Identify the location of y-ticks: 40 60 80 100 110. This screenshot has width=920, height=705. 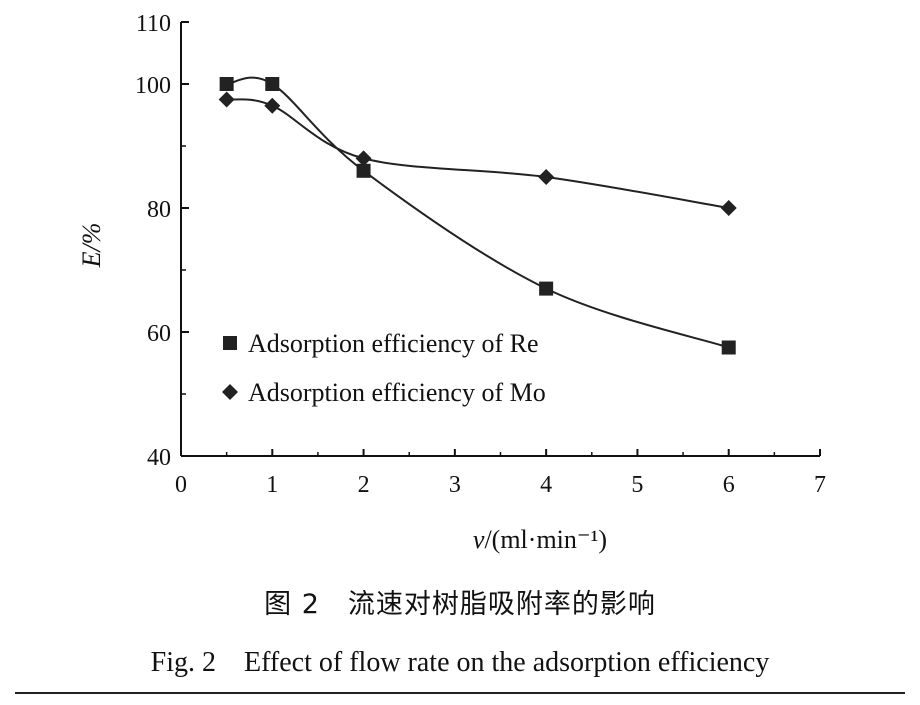
(162, 241).